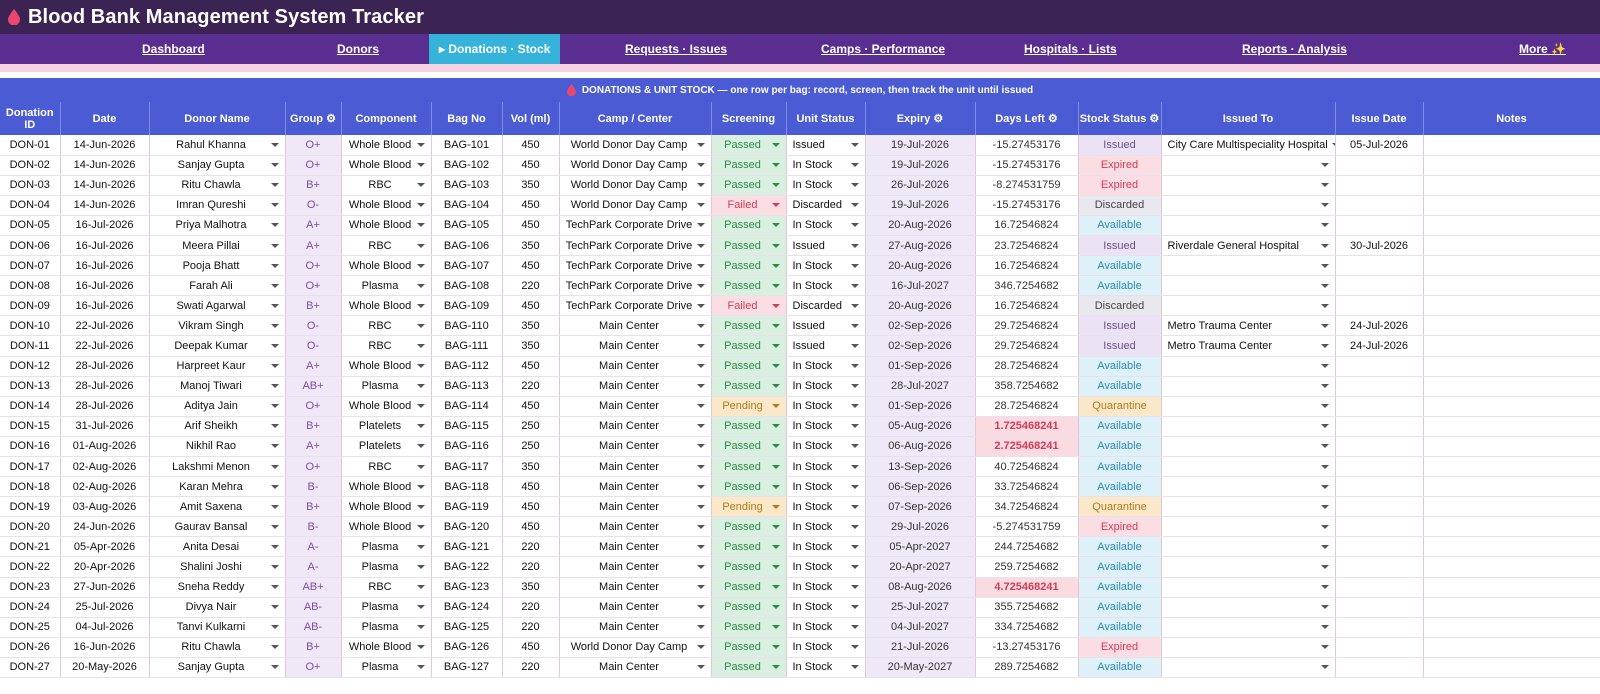 The width and height of the screenshot is (1600, 694). What do you see at coordinates (635, 426) in the screenshot?
I see `camp-center: Main Center` at bounding box center [635, 426].